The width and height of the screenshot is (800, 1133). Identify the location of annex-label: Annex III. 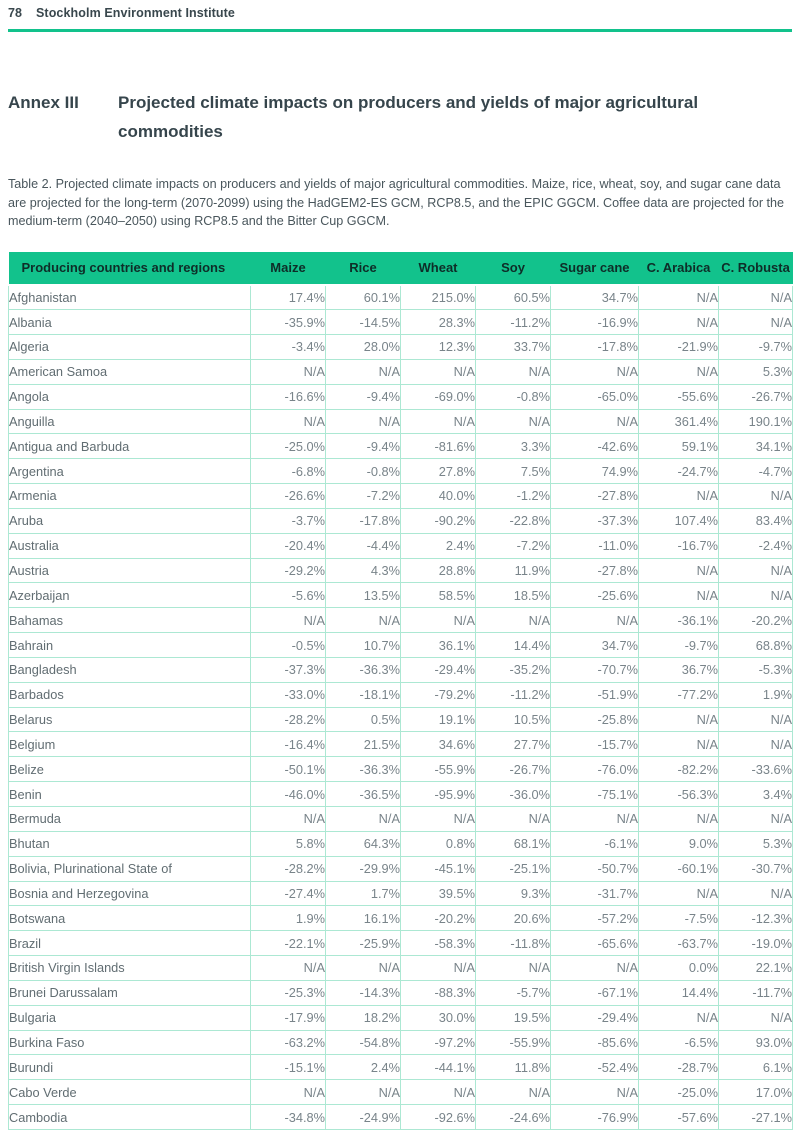
(43, 102).